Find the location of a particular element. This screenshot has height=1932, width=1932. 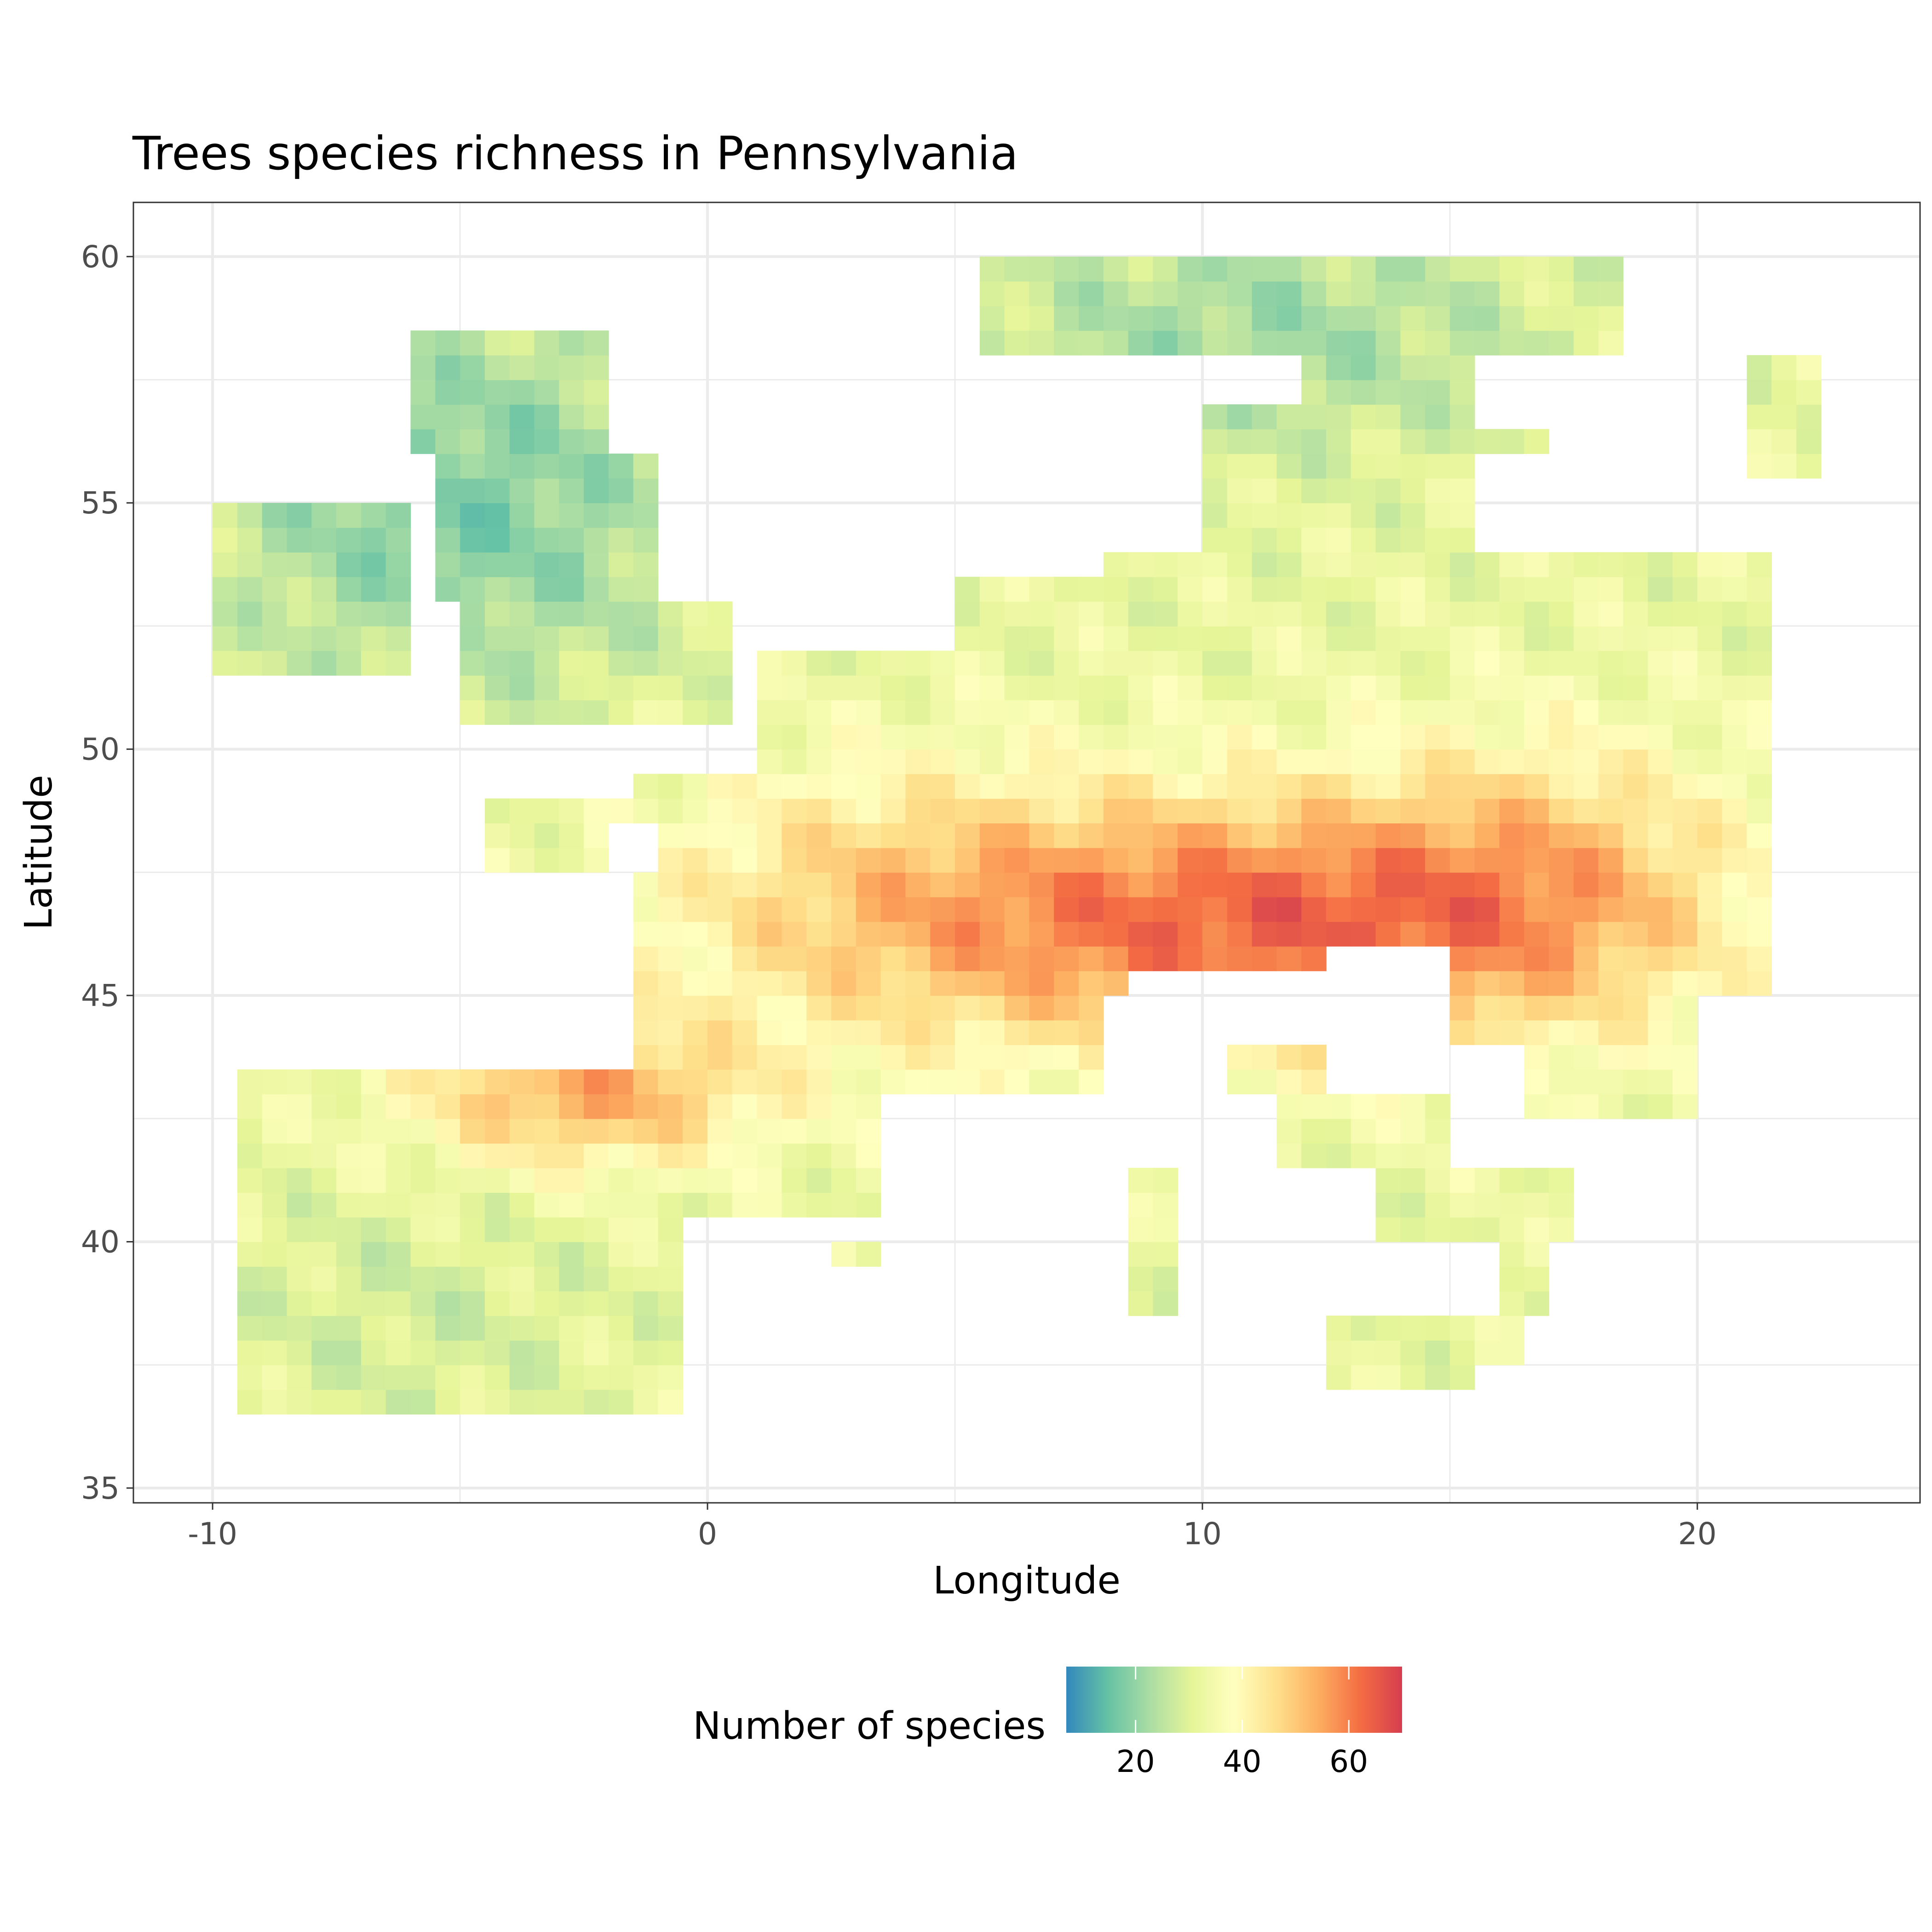

x-axis: -10 0 10 20 is located at coordinates (952, 1527).